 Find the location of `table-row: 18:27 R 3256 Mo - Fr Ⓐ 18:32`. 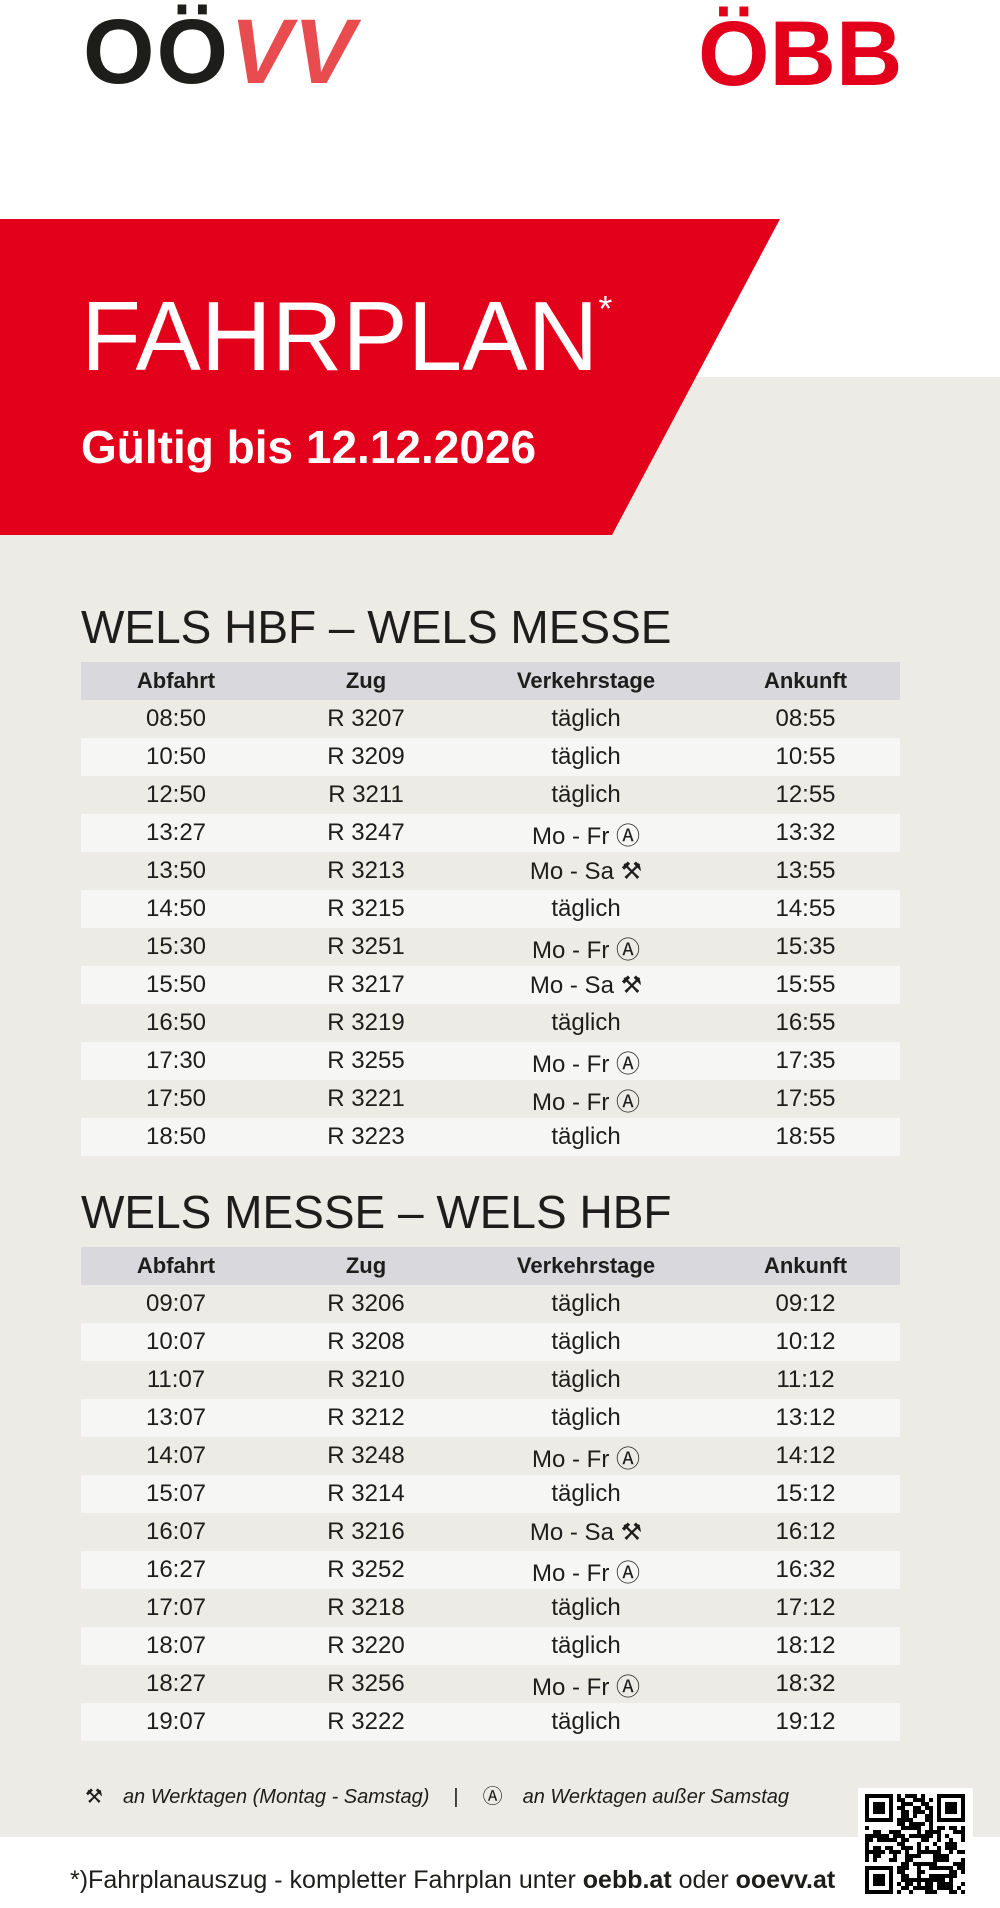

table-row: 18:27 R 3256 Mo - Fr Ⓐ 18:32 is located at coordinates (490, 1684).